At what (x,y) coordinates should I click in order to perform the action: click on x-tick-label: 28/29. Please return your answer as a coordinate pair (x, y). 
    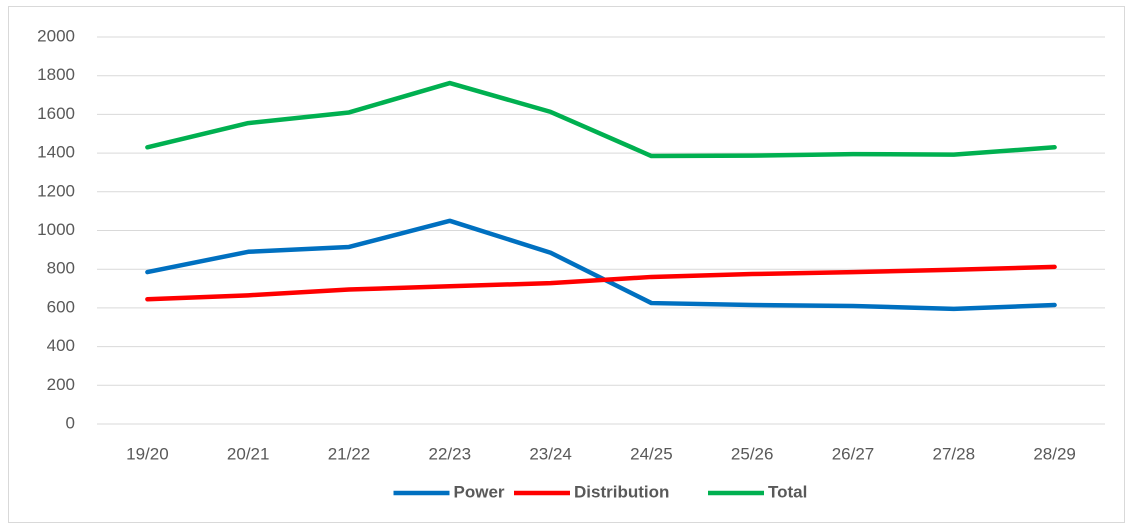
    Looking at the image, I should click on (1054, 453).